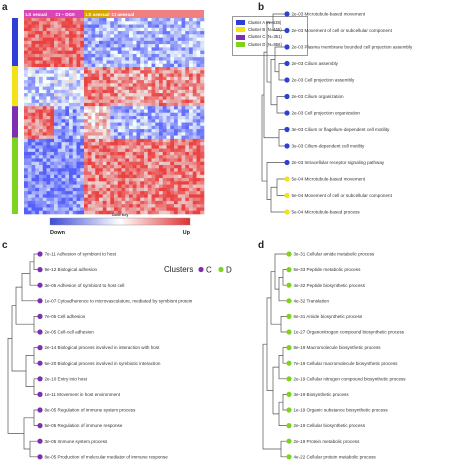  I want to click on column-header-bar, so click(97, 14).